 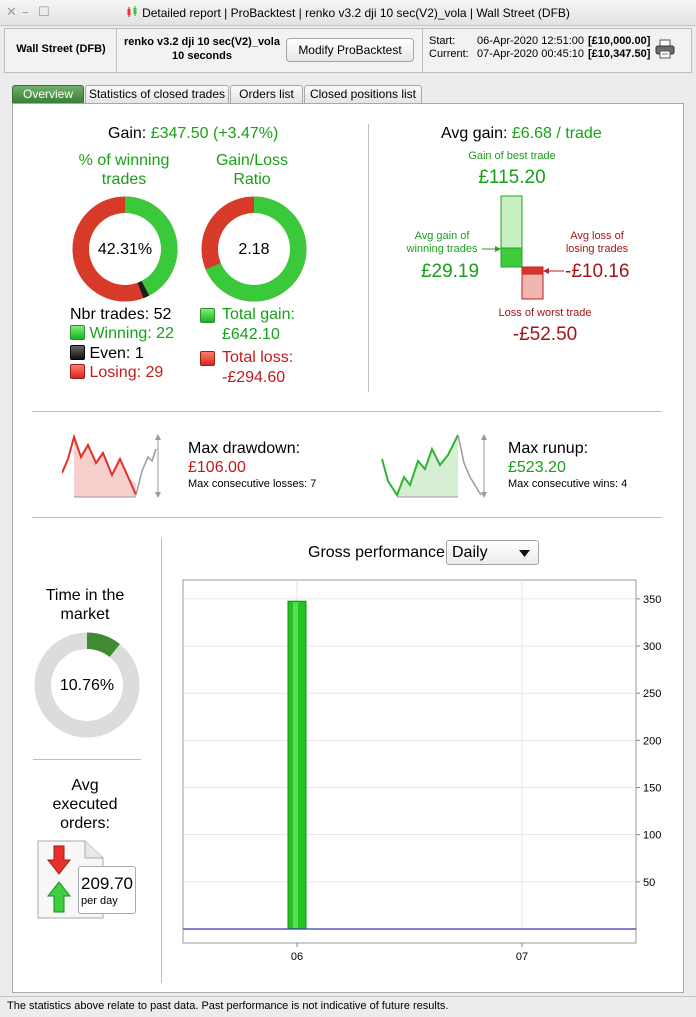 What do you see at coordinates (652, 600) in the screenshot?
I see `y-tick-label: 350` at bounding box center [652, 600].